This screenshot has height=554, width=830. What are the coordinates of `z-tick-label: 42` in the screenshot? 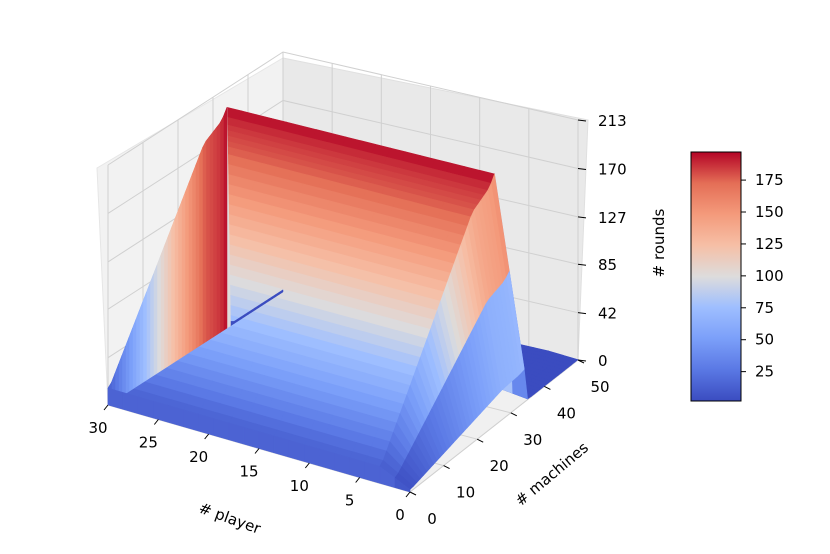 It's located at (607, 314).